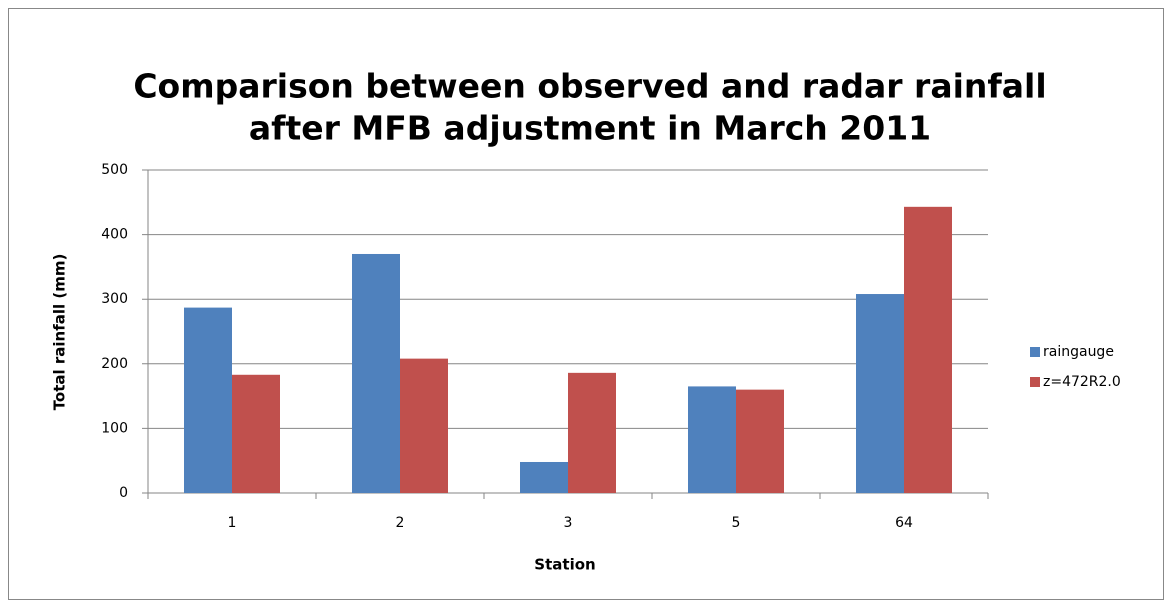  Describe the element at coordinates (232, 523) in the screenshot. I see `x-tick-label: 1` at that location.